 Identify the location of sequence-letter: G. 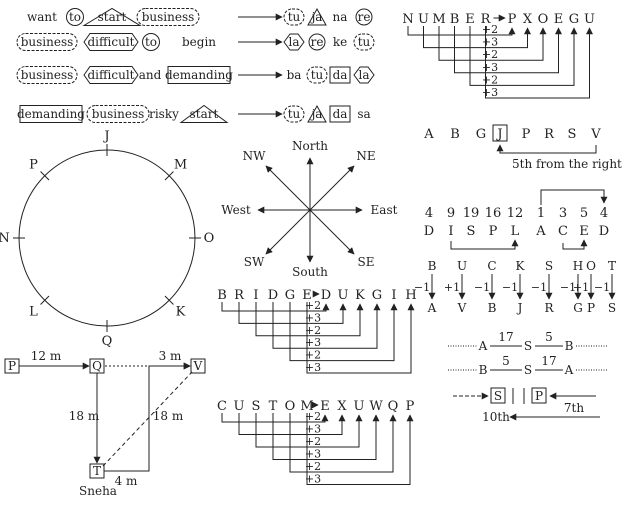
(481, 134).